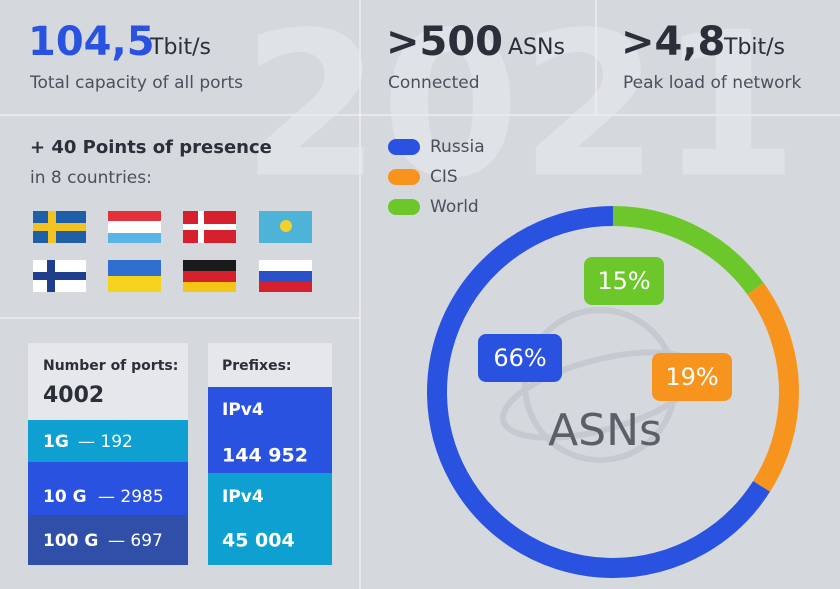 This screenshot has height=589, width=840. I want to click on value-label: 66%, so click(519, 358).